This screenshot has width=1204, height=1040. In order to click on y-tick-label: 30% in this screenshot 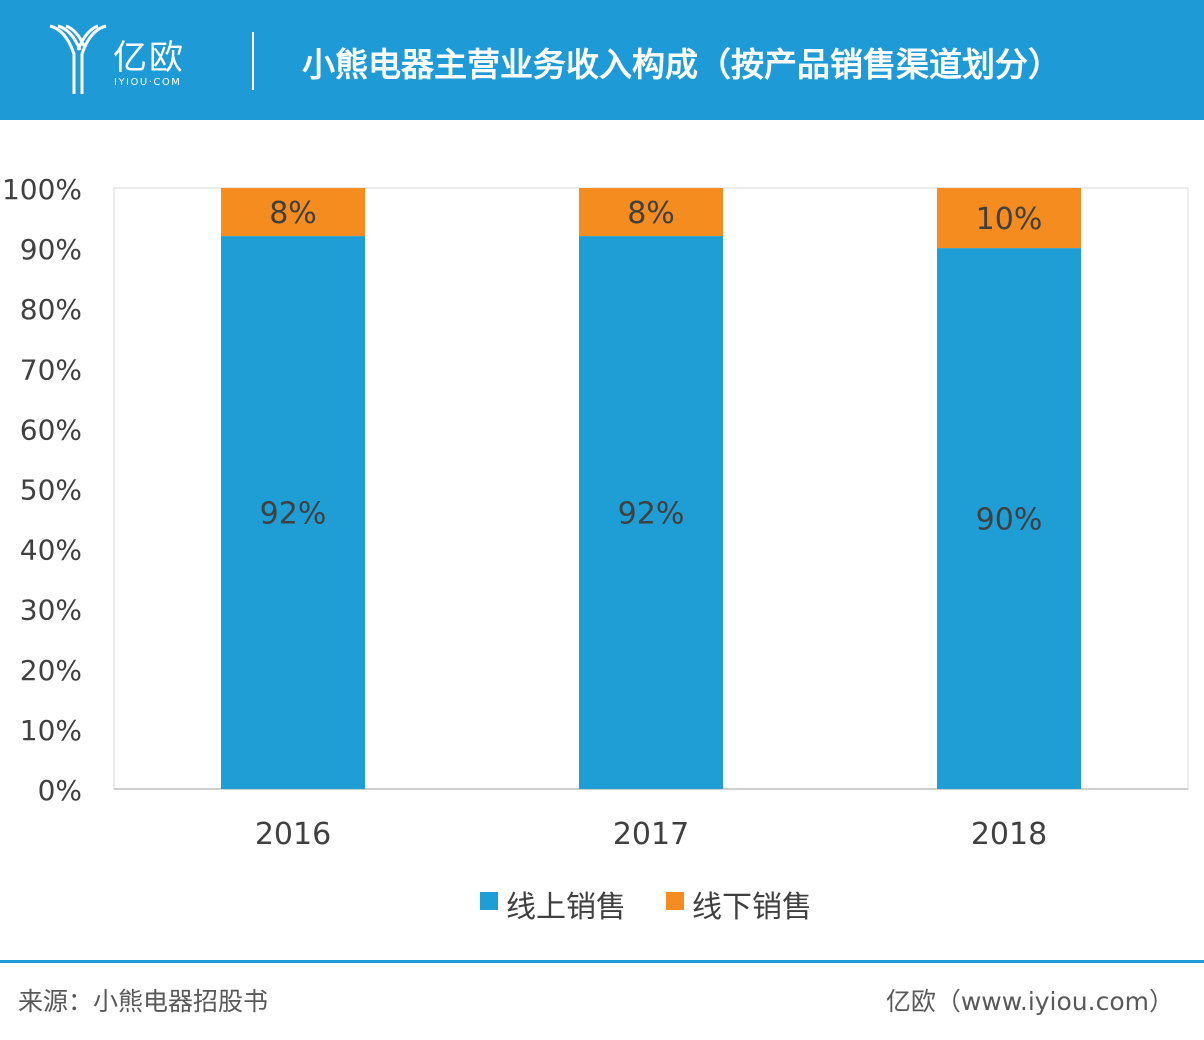, I will do `click(51, 610)`.